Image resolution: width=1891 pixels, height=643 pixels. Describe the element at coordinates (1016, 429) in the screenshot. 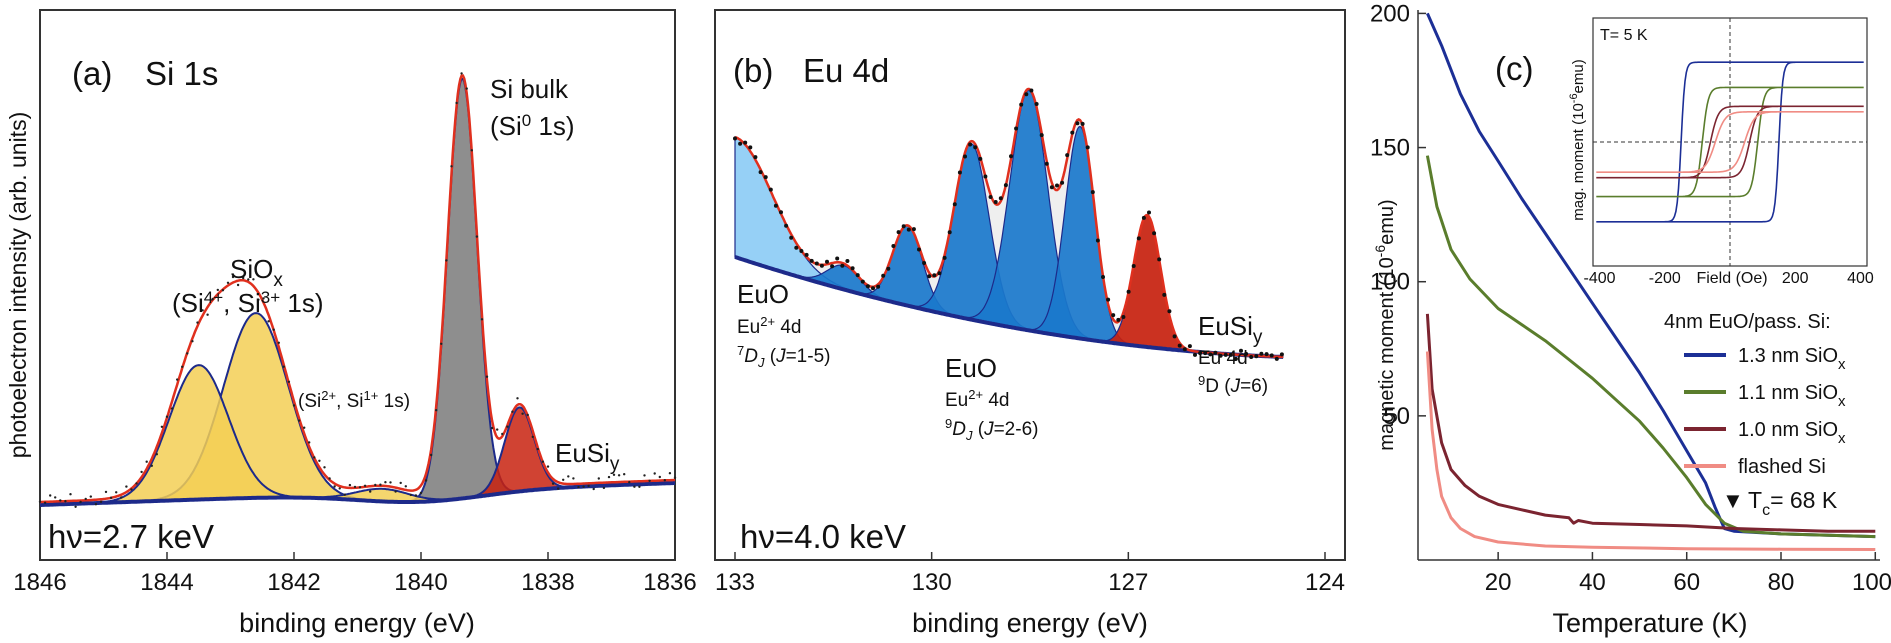

I see `euo-9dj-range: =2-6)` at that location.